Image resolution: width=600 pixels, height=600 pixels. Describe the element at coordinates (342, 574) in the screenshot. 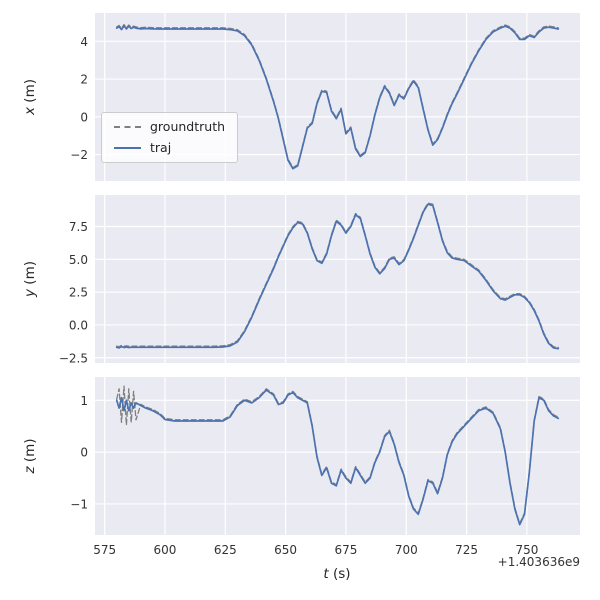

I see `axis-unit: (s)` at that location.